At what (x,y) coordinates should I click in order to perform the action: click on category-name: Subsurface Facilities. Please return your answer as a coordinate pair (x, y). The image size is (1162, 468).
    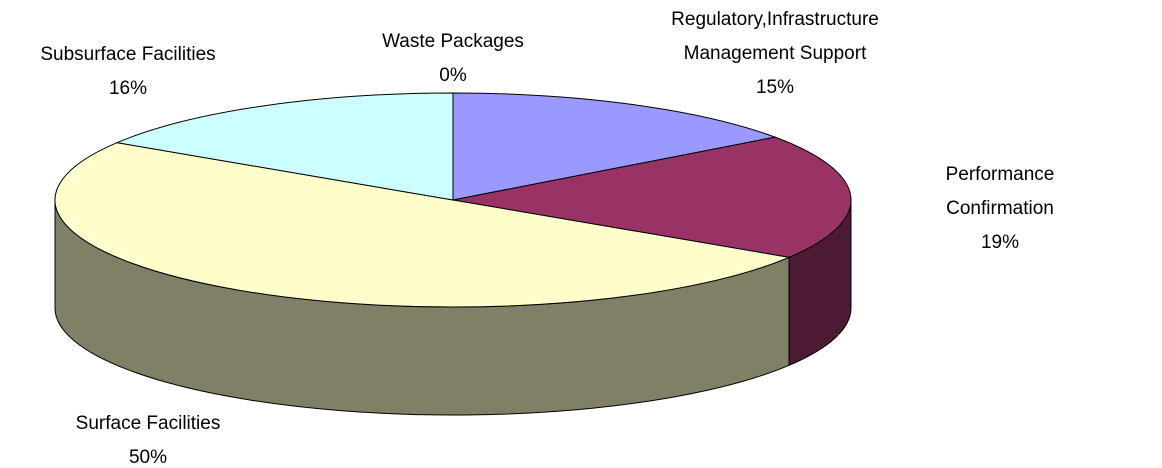
    Looking at the image, I should click on (128, 54).